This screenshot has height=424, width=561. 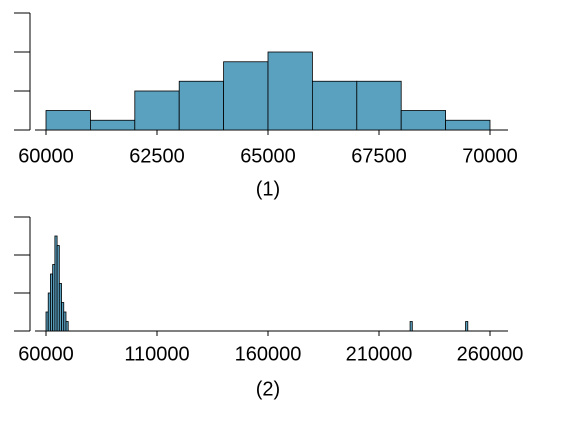 What do you see at coordinates (268, 189) in the screenshot?
I see `chart-label: (1)` at bounding box center [268, 189].